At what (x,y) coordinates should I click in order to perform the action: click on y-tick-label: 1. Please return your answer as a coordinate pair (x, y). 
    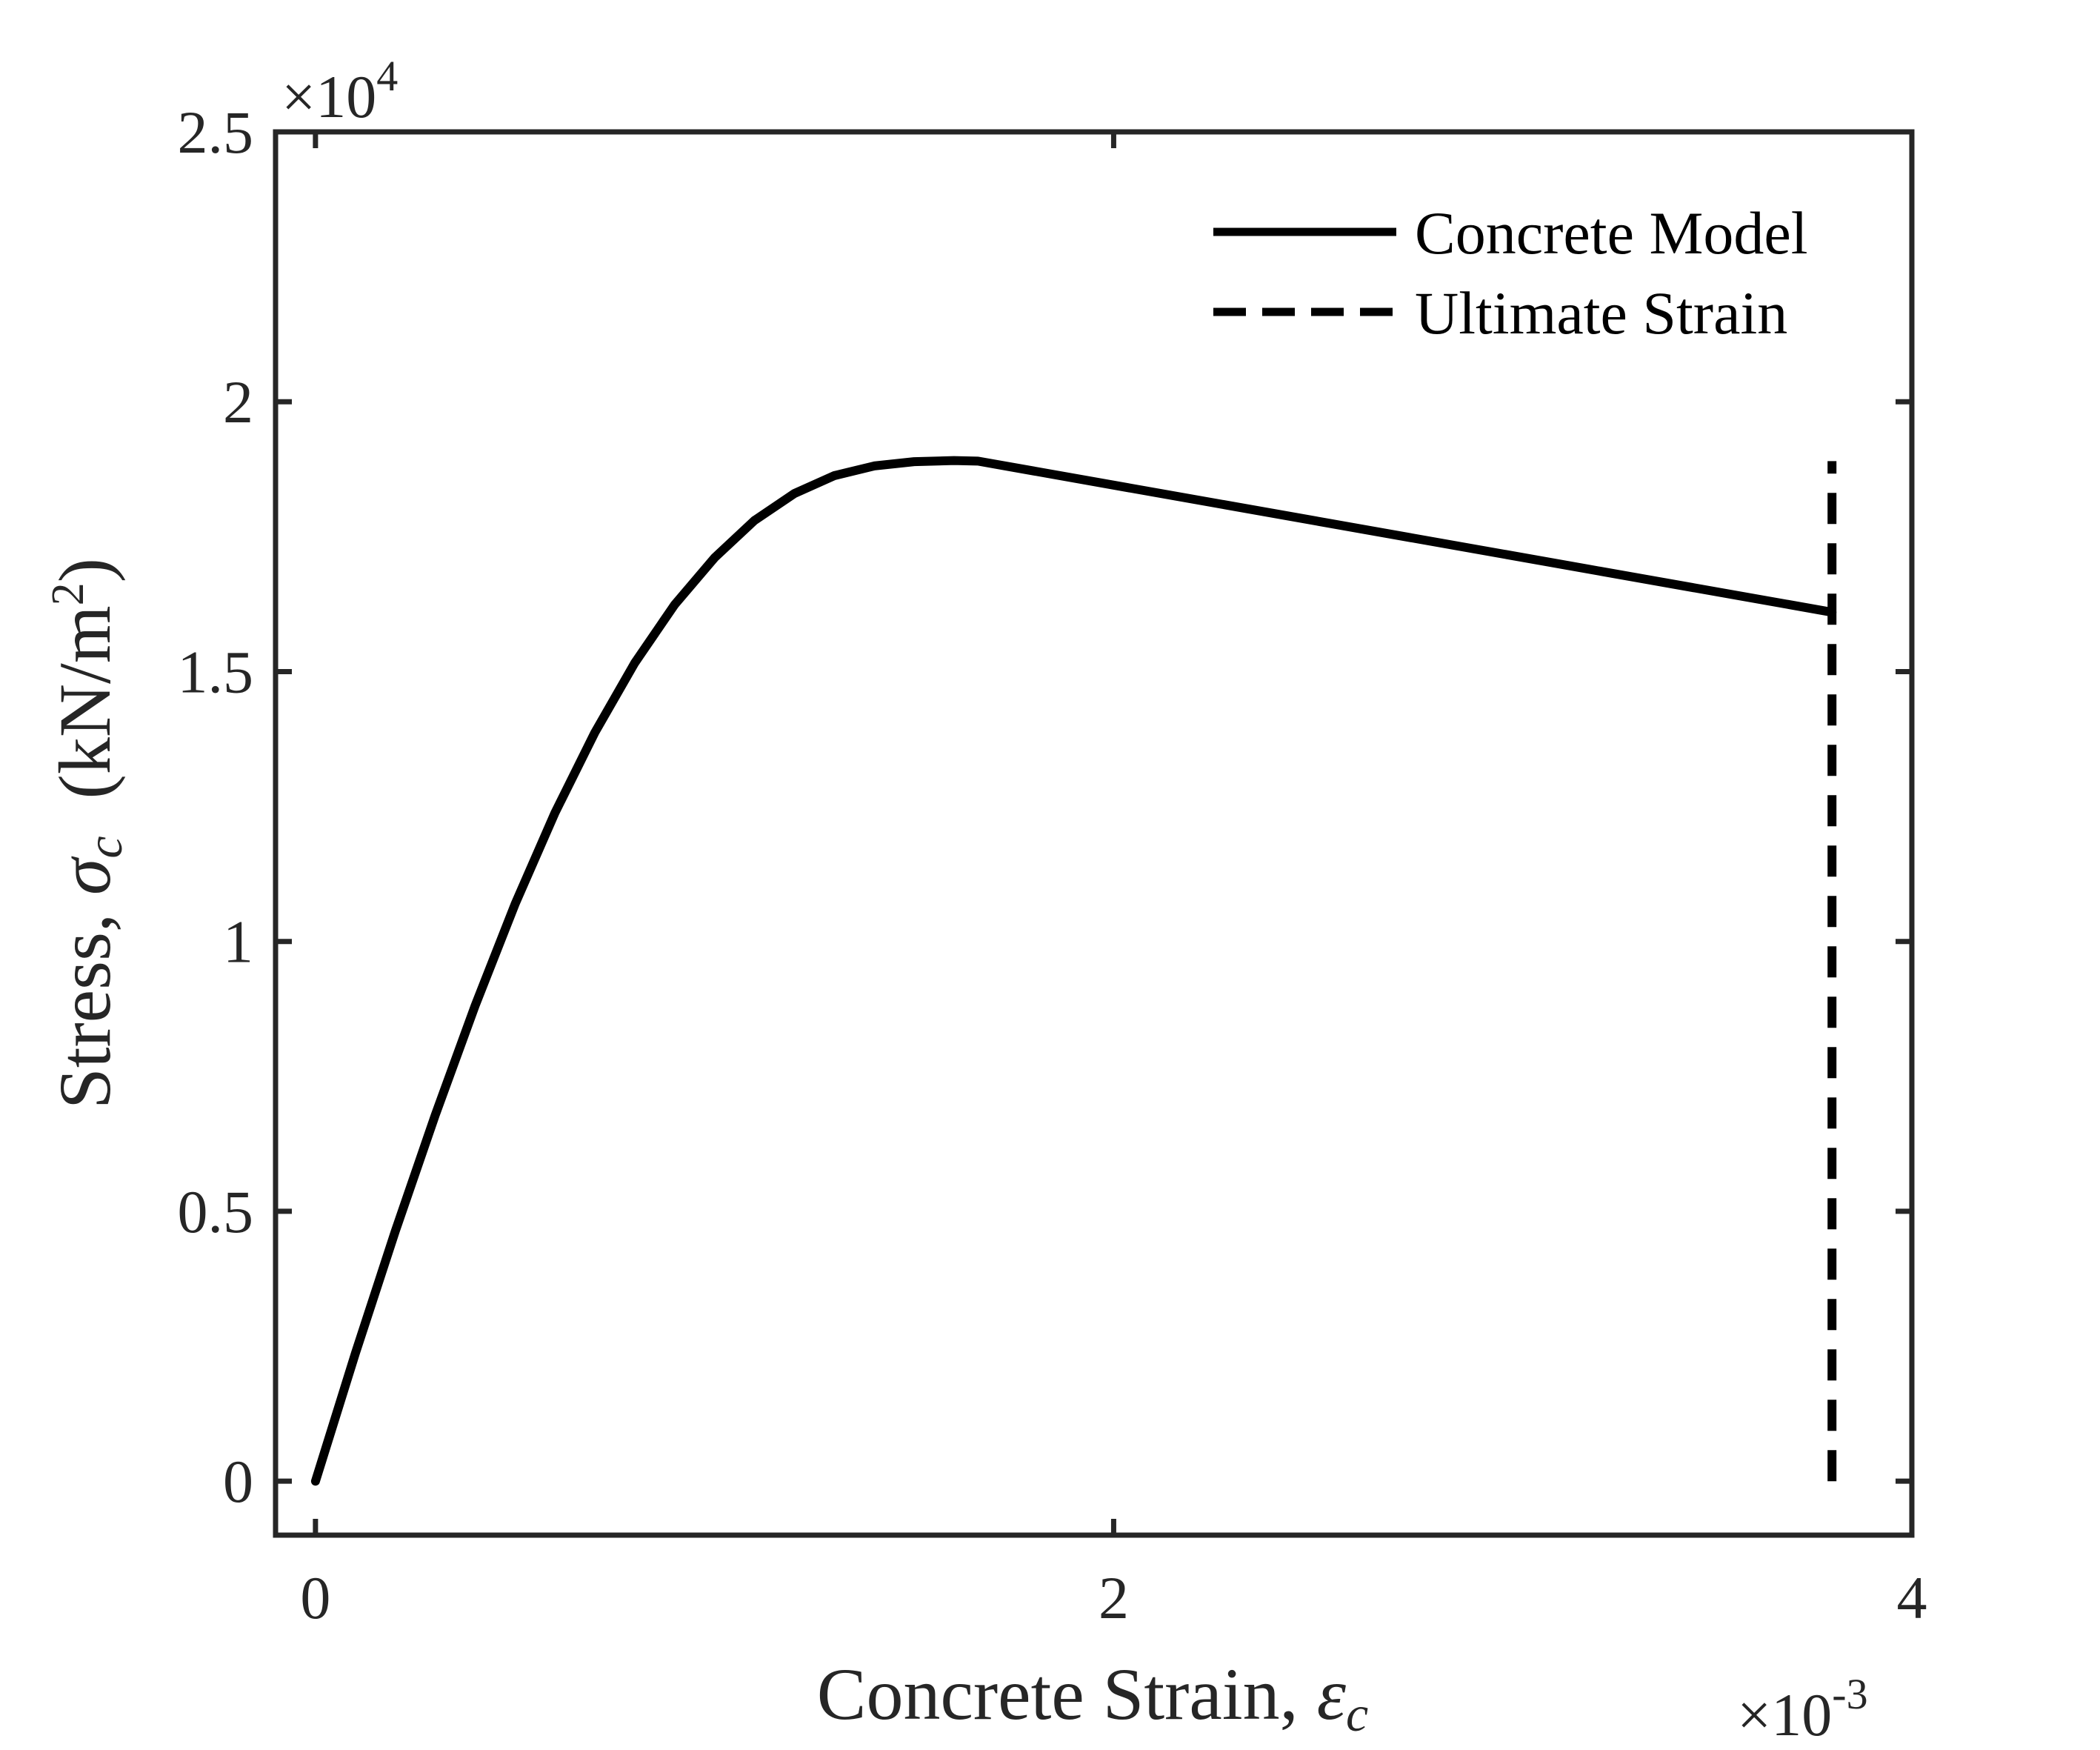
    Looking at the image, I should click on (238, 942).